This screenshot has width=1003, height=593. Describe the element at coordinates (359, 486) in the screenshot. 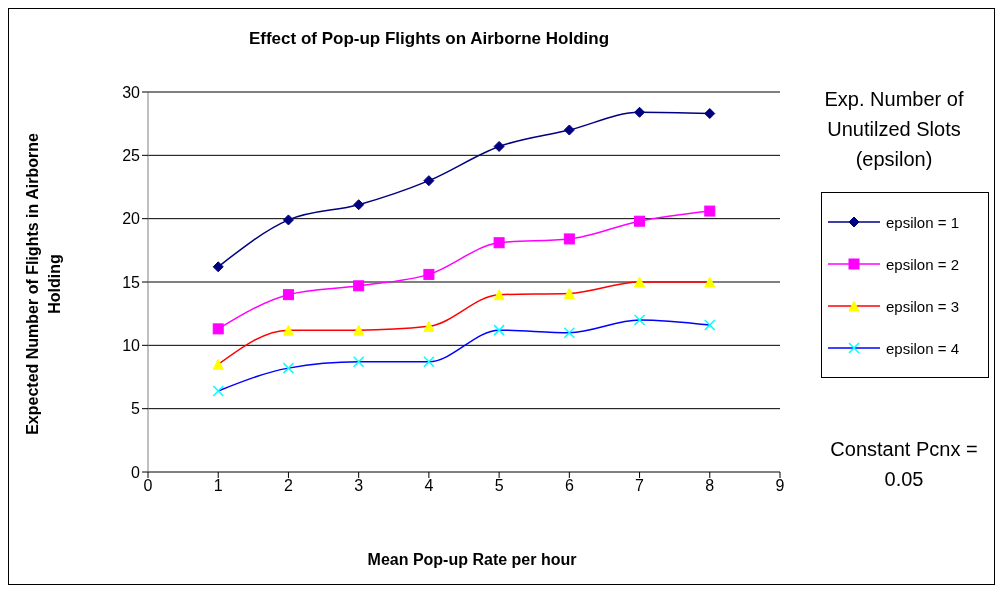

I see `x-tick-label: 3` at that location.